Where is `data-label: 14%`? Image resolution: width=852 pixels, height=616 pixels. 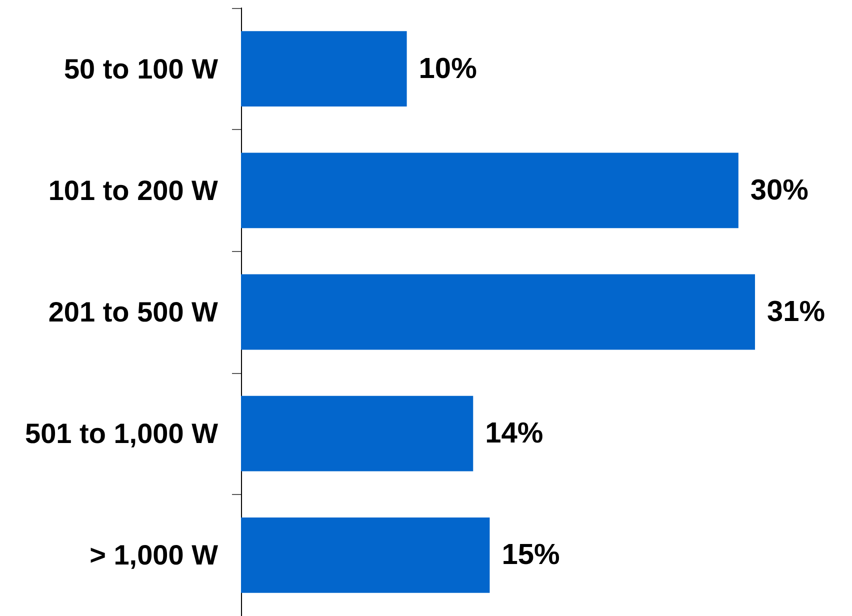
data-label: 14% is located at coordinates (514, 434).